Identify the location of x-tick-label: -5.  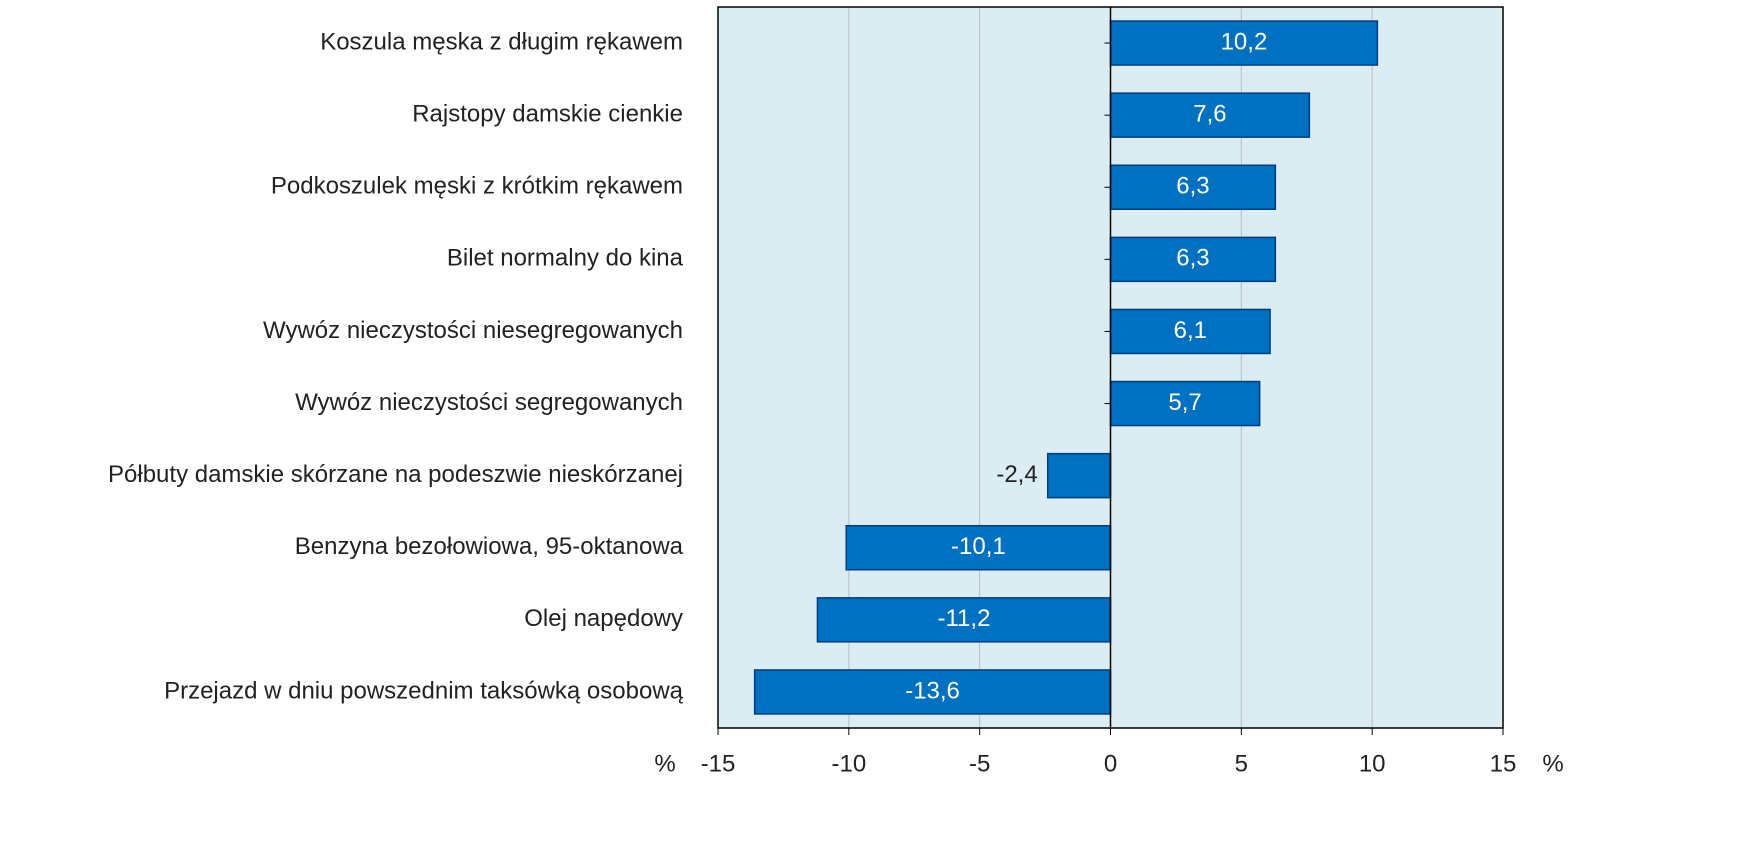
(979, 763).